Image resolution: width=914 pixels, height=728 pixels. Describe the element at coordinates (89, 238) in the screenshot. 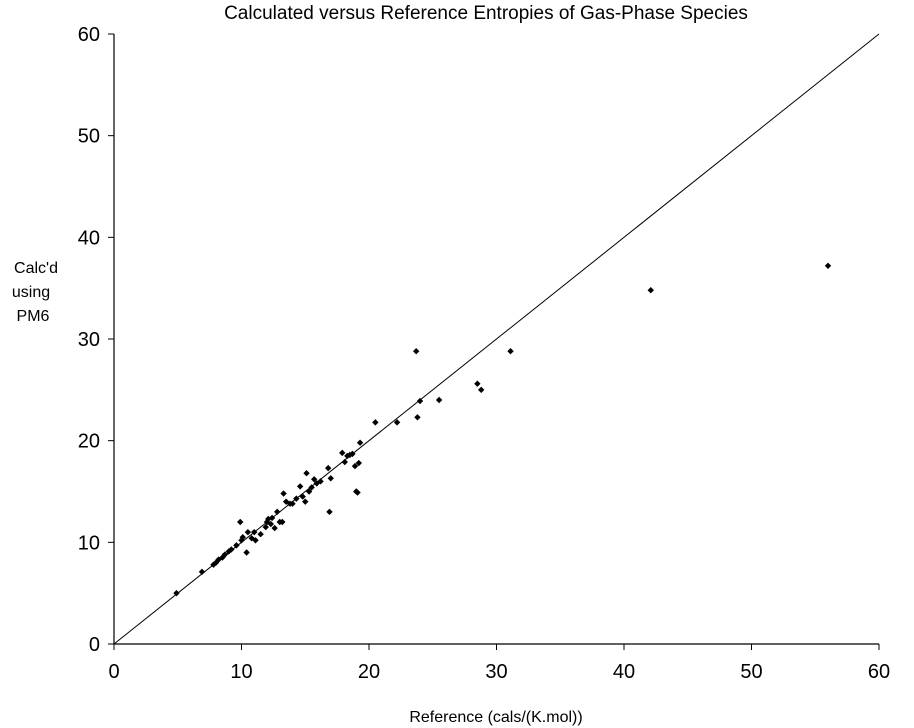

I see `y-tick-label: 40` at that location.